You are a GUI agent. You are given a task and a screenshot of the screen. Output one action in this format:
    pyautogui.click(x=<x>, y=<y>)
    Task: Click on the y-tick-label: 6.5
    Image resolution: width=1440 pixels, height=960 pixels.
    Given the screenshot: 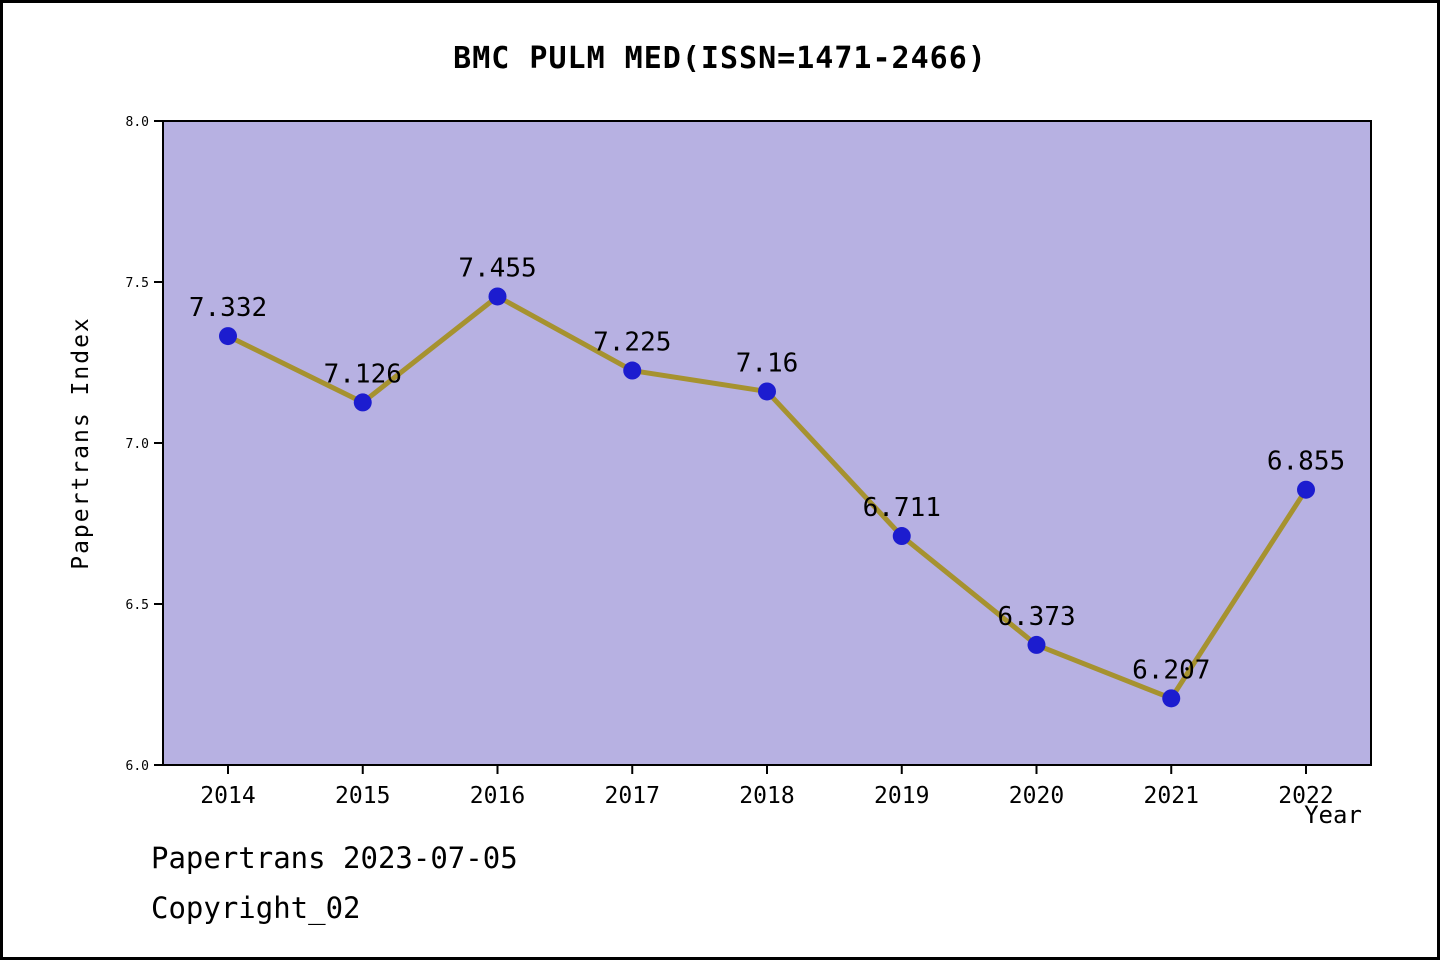 What is the action you would take?
    pyautogui.click(x=137, y=605)
    